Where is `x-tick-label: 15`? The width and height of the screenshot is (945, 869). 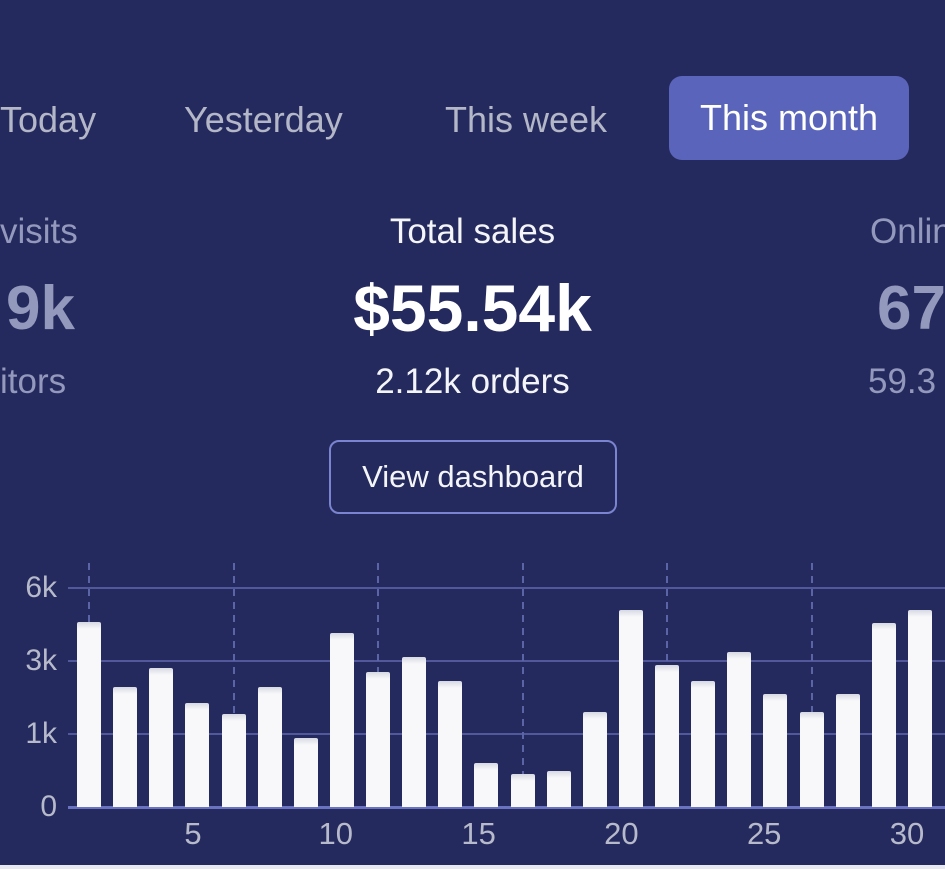
x-tick-label: 15 is located at coordinates (478, 833).